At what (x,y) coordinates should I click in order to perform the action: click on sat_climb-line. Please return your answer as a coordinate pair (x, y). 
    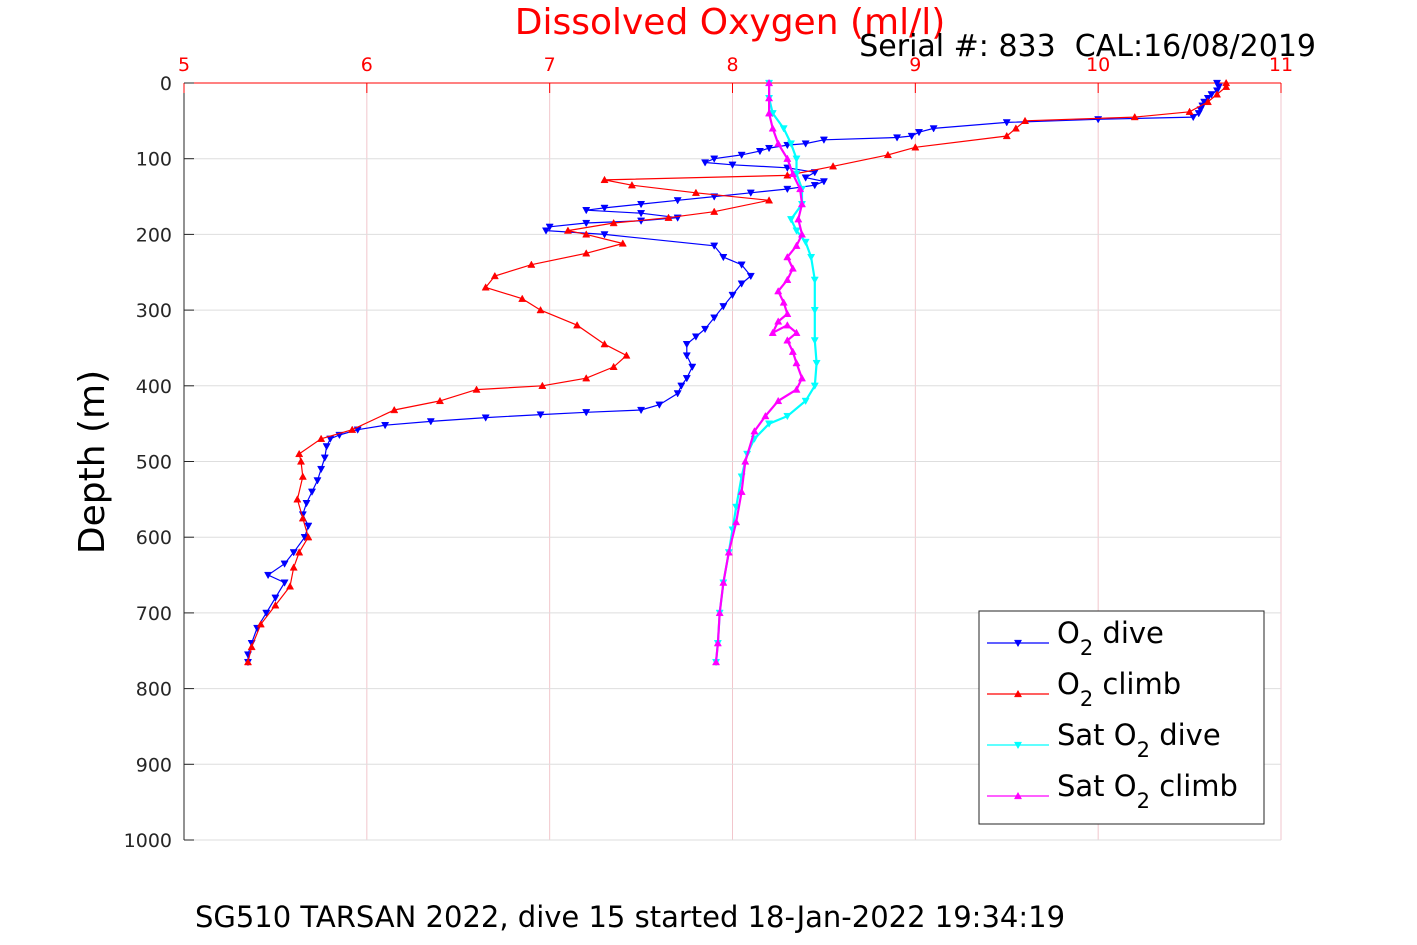
    Looking at the image, I should click on (759, 373).